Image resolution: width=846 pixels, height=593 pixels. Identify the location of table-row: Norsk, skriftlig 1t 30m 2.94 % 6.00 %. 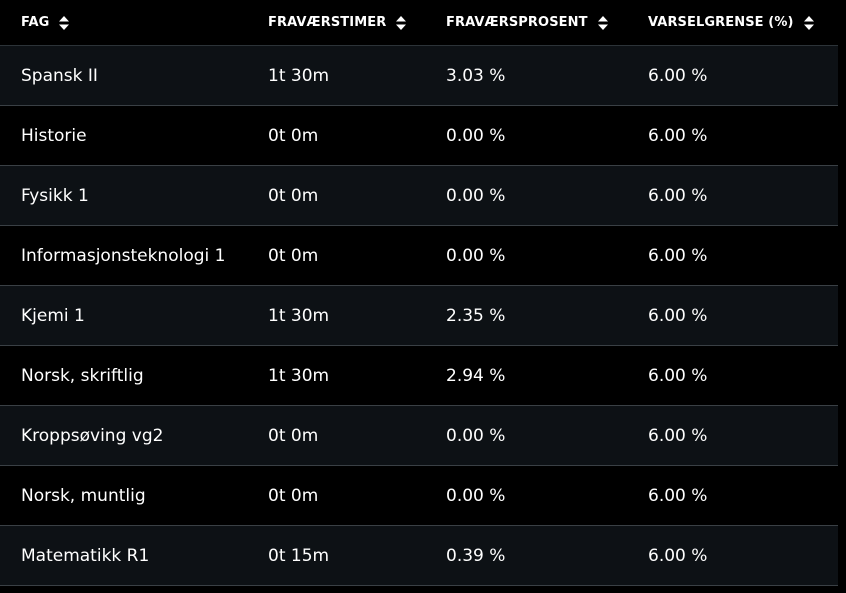
(419, 376).